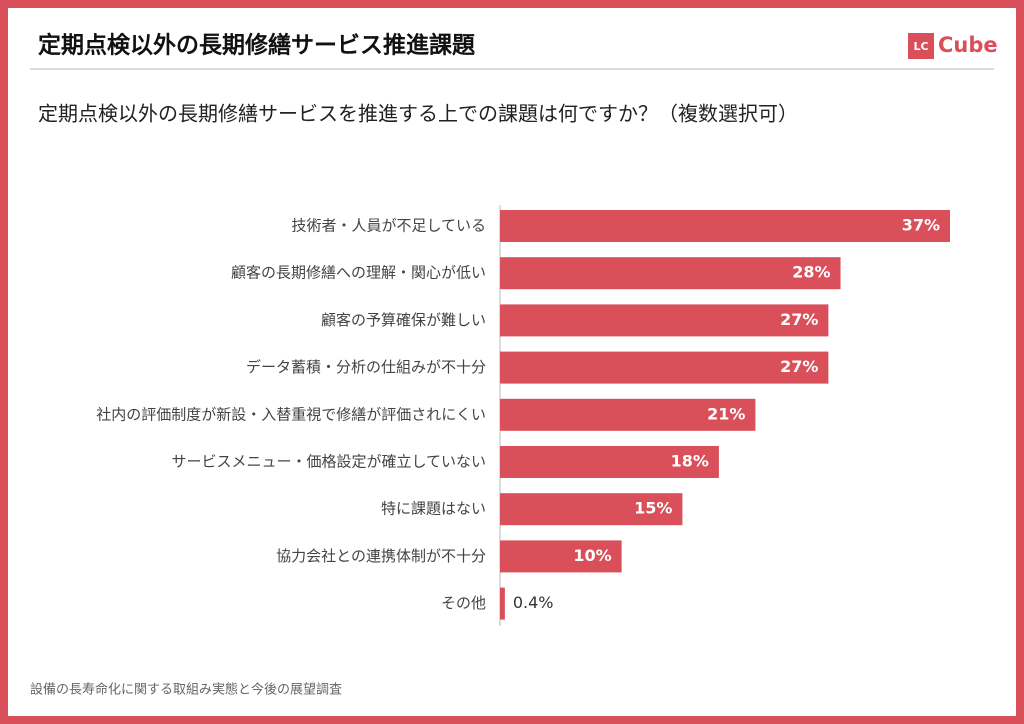  Describe the element at coordinates (463, 603) in the screenshot. I see `category-label: その他` at that location.